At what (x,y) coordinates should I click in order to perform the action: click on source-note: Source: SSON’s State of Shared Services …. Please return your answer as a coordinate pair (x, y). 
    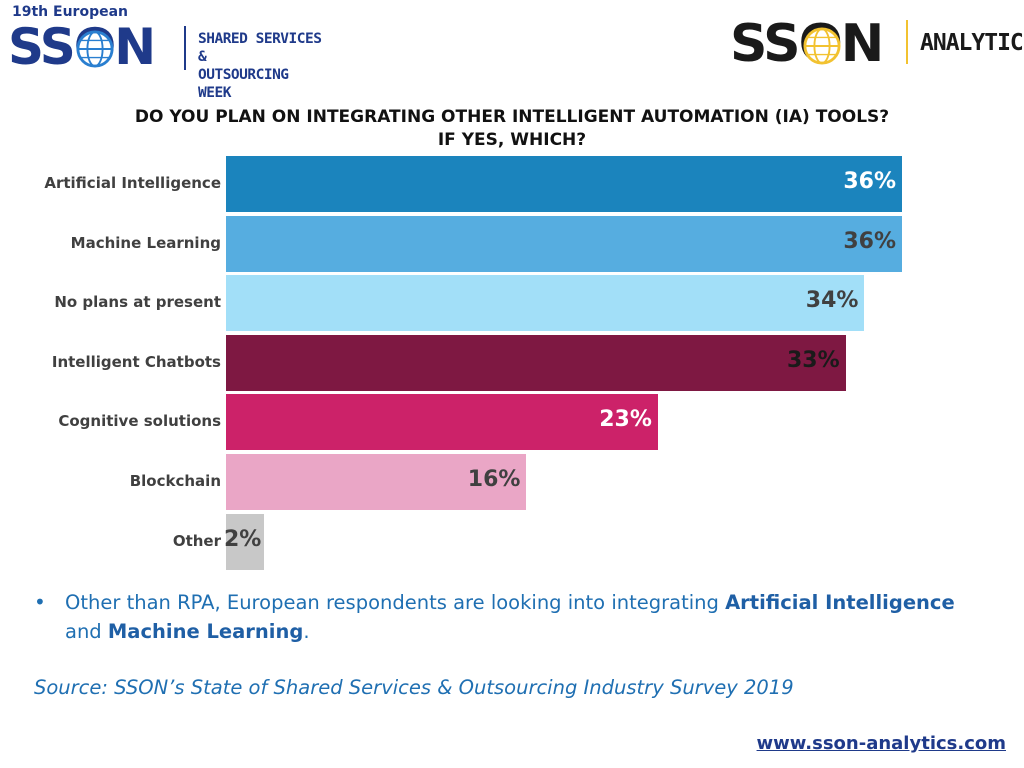
    Looking at the image, I should click on (414, 687).